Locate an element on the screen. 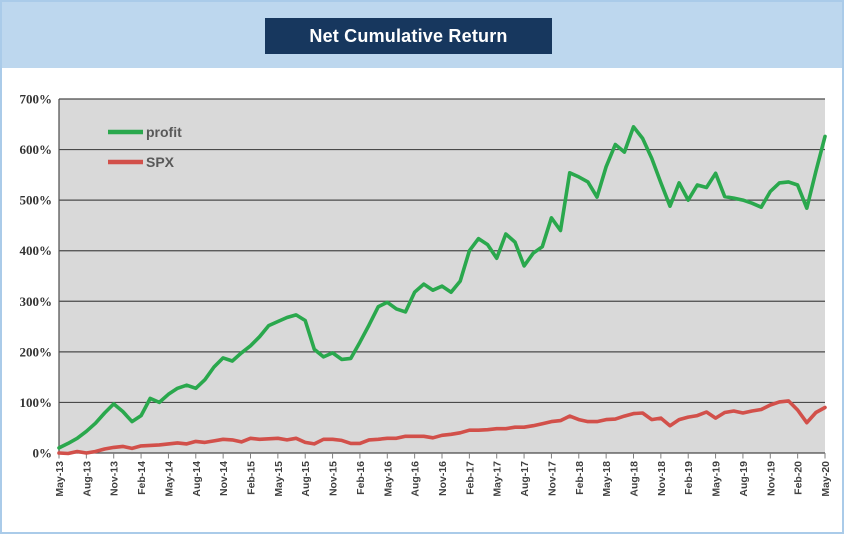 Image resolution: width=844 pixels, height=534 pixels. x-tick-label: Aug-14 is located at coordinates (197, 479).